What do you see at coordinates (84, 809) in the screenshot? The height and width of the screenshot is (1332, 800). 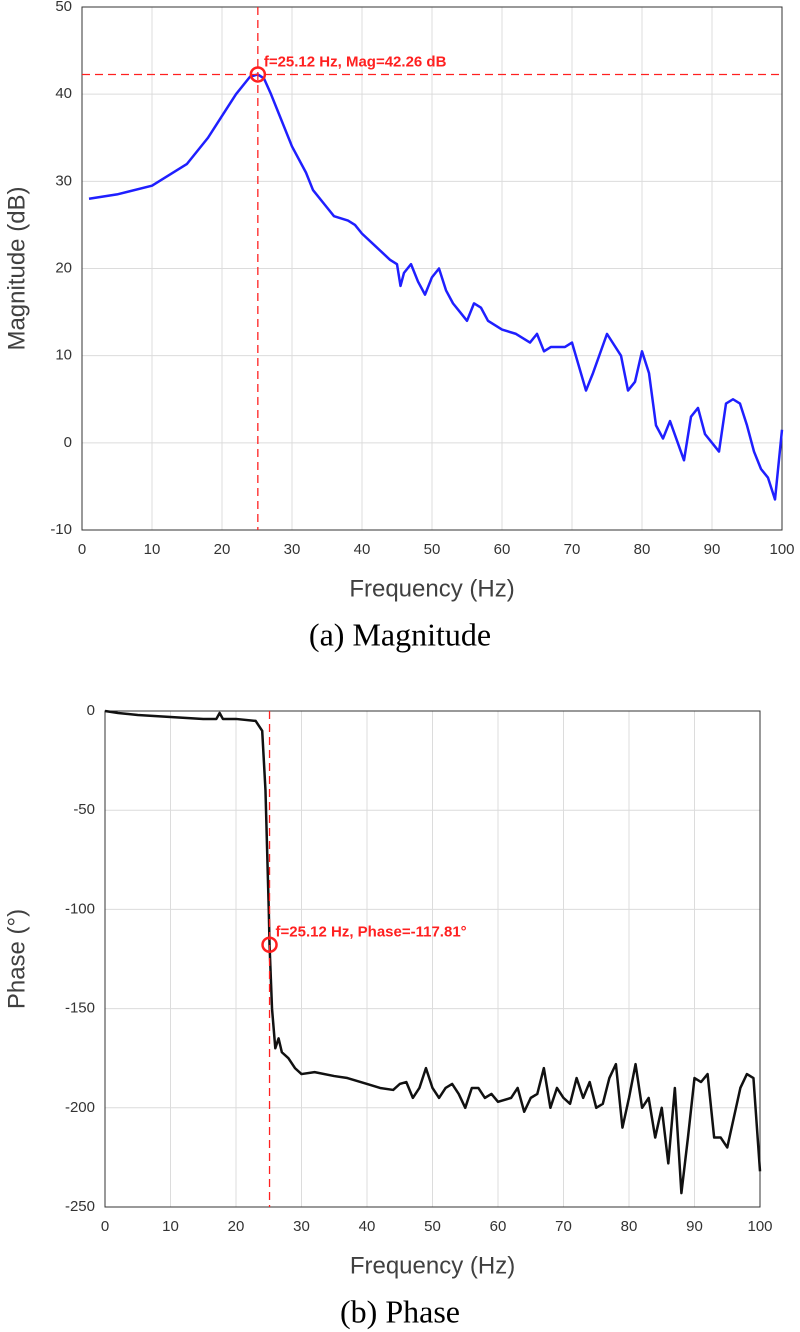 I see `y-tick-label: -50` at bounding box center [84, 809].